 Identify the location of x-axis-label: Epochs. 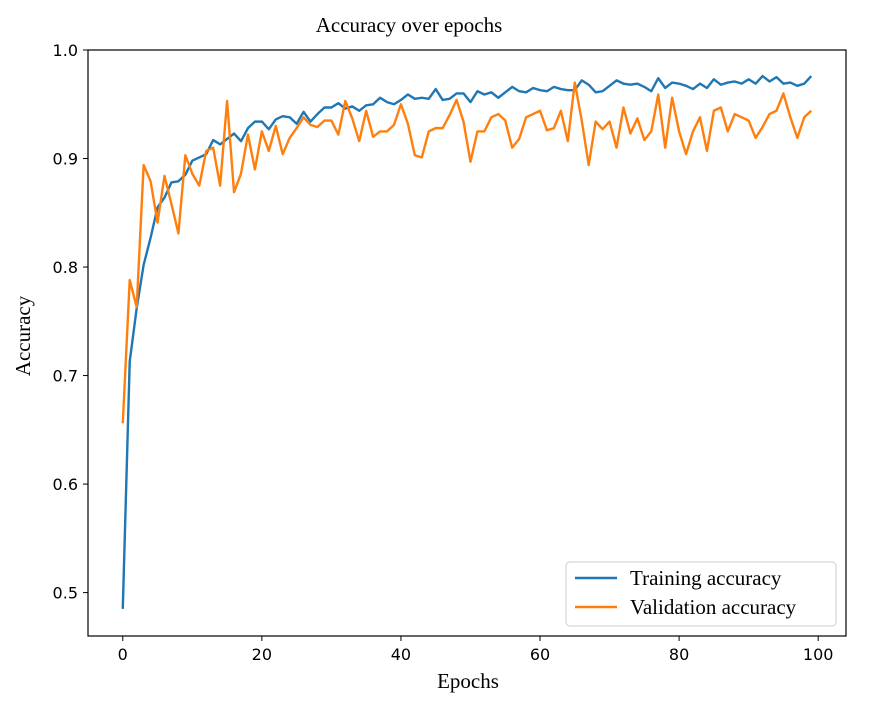
(468, 681).